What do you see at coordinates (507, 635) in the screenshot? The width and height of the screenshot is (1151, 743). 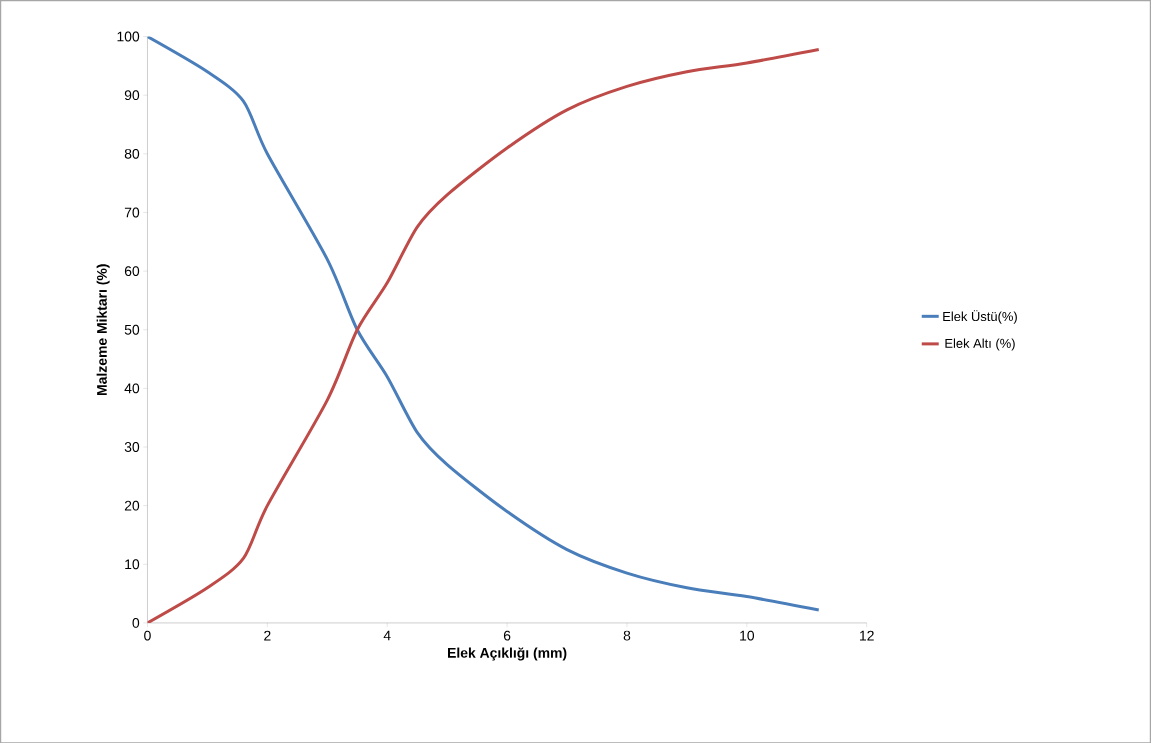 I see `x-tick-label: 6` at bounding box center [507, 635].